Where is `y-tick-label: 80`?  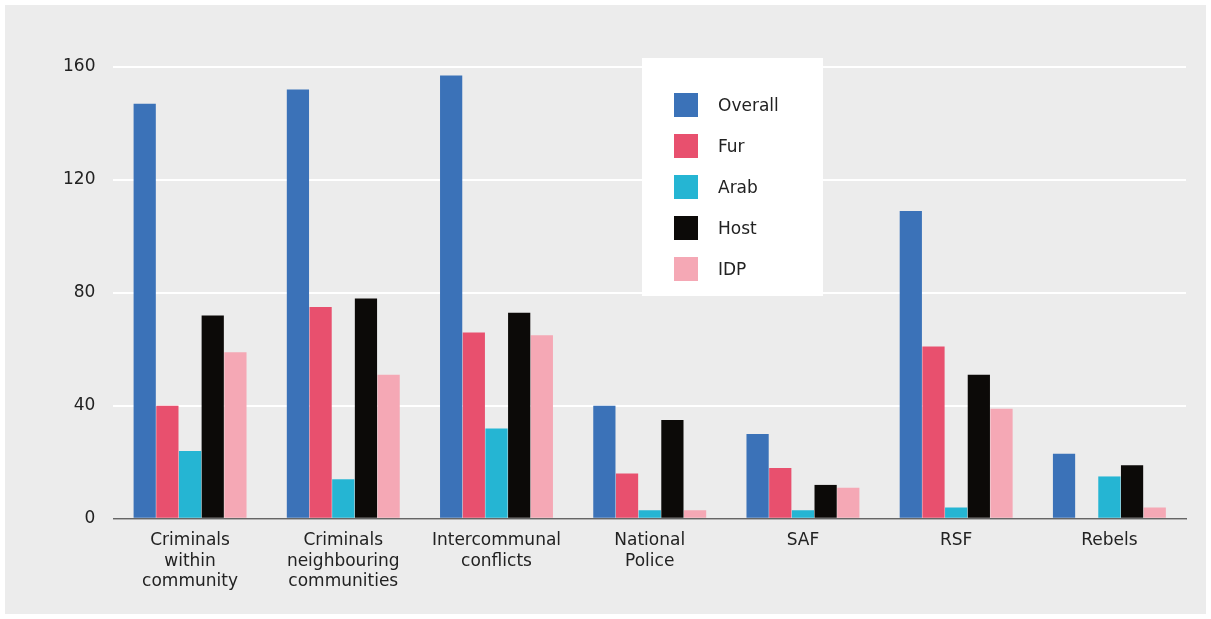 y-tick-label: 80 is located at coordinates (84, 291).